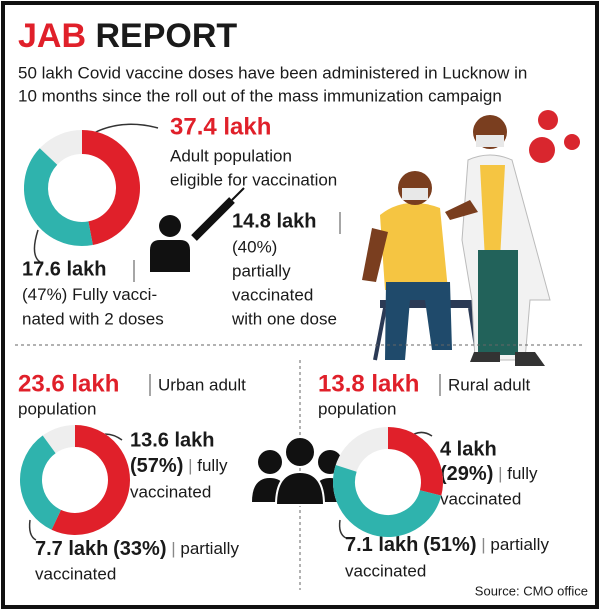  Describe the element at coordinates (385, 570) in the screenshot. I see `rural-partial-line: vaccinated` at that location.